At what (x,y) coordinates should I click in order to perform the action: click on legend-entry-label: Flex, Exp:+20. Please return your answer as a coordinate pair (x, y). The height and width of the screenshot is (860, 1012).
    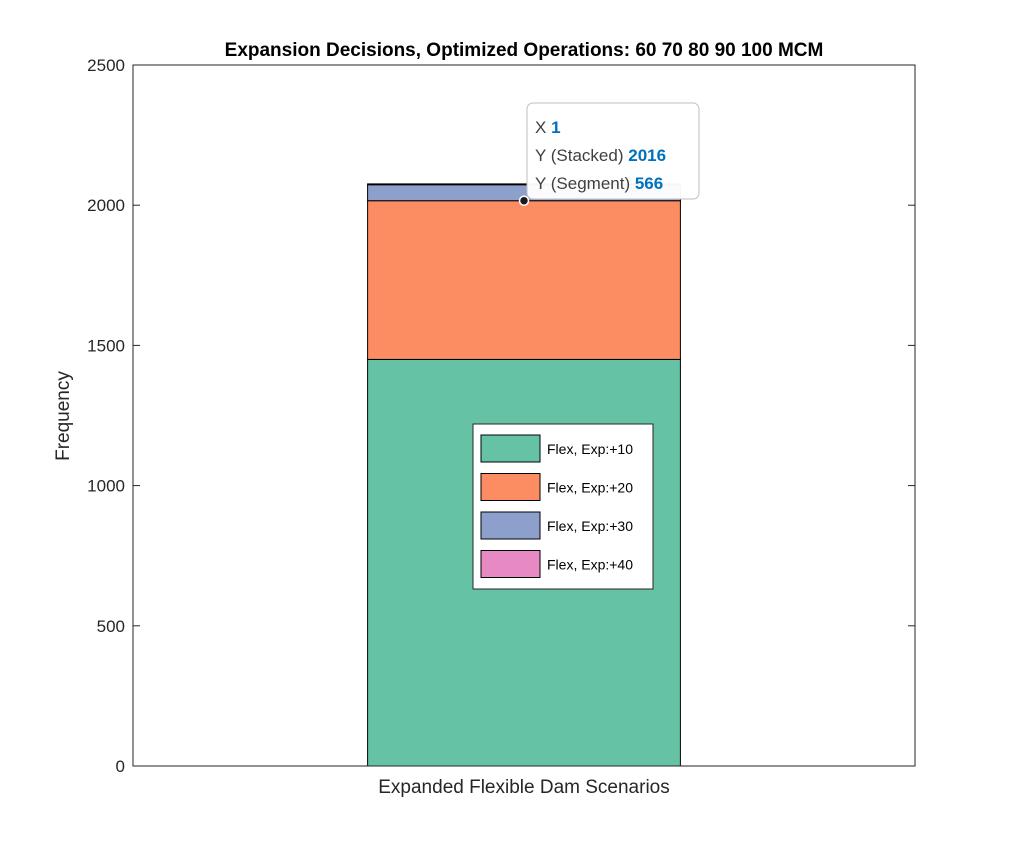
    Looking at the image, I should click on (590, 488).